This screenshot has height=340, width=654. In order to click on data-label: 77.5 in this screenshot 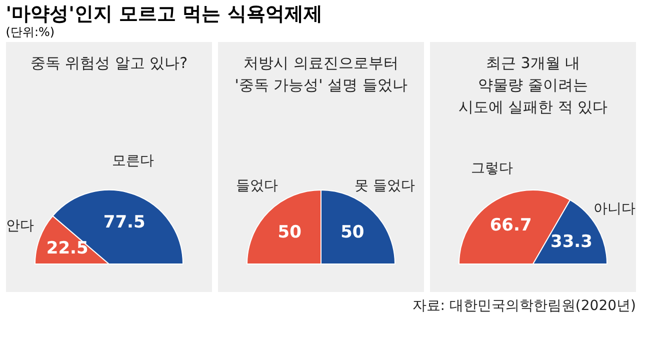, I will do `click(124, 222)`.